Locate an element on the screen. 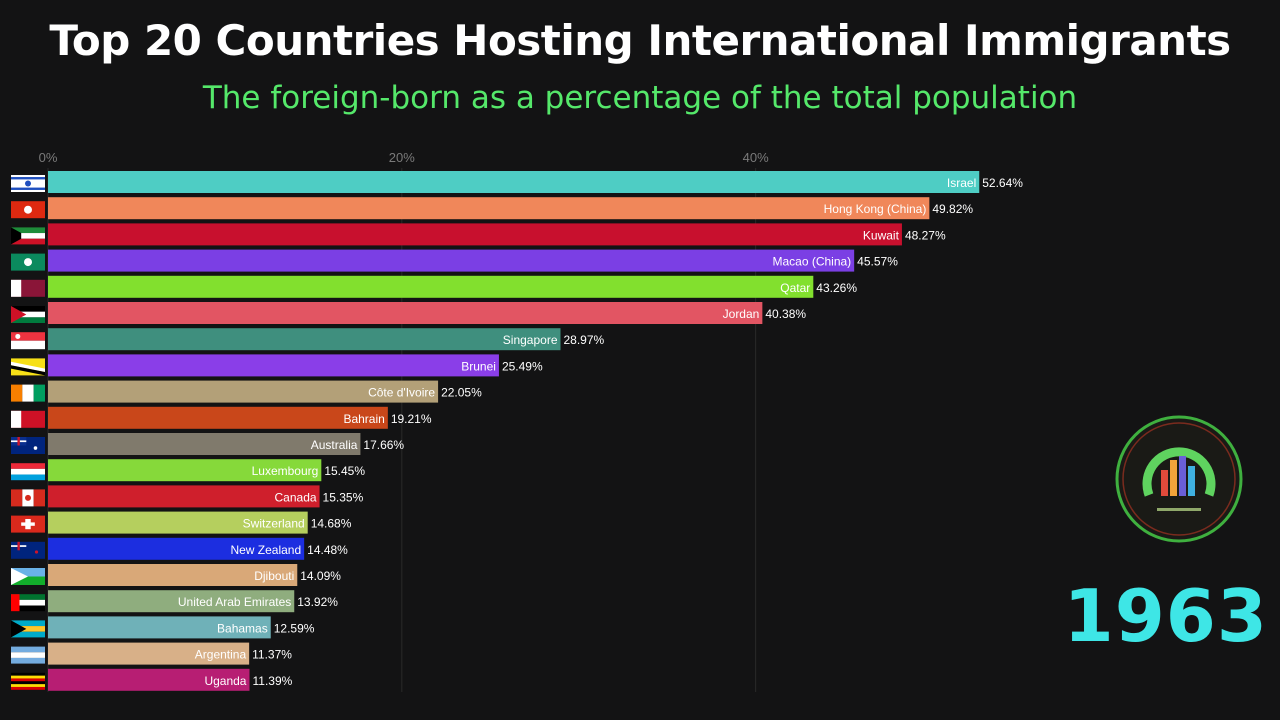 This screenshot has width=1280, height=720. bar-row: Bahamas 12.59% is located at coordinates (163, 627).